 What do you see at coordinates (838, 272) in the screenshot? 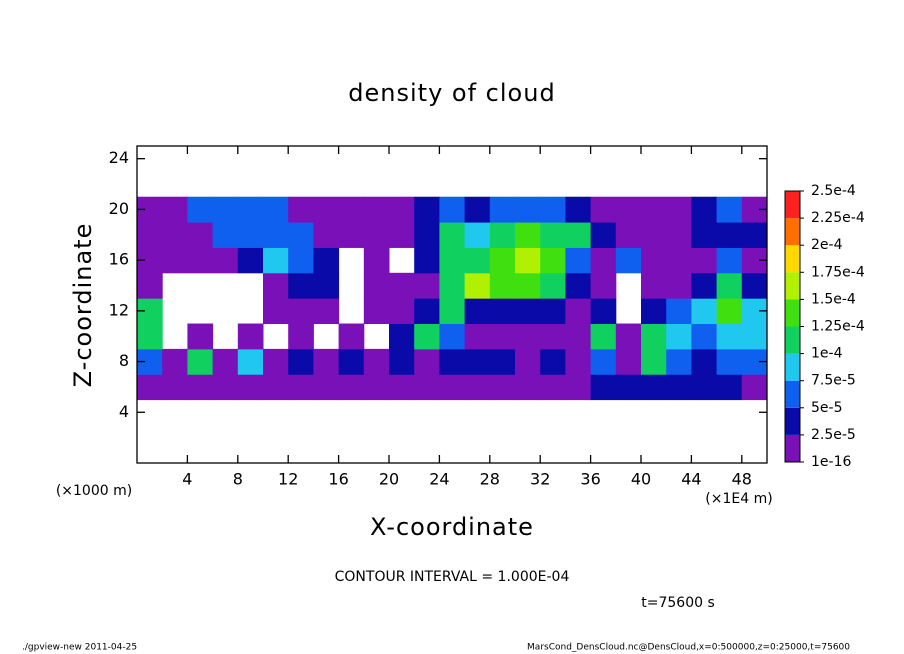
I see `colorbar-label: 1.75e-4` at bounding box center [838, 272].